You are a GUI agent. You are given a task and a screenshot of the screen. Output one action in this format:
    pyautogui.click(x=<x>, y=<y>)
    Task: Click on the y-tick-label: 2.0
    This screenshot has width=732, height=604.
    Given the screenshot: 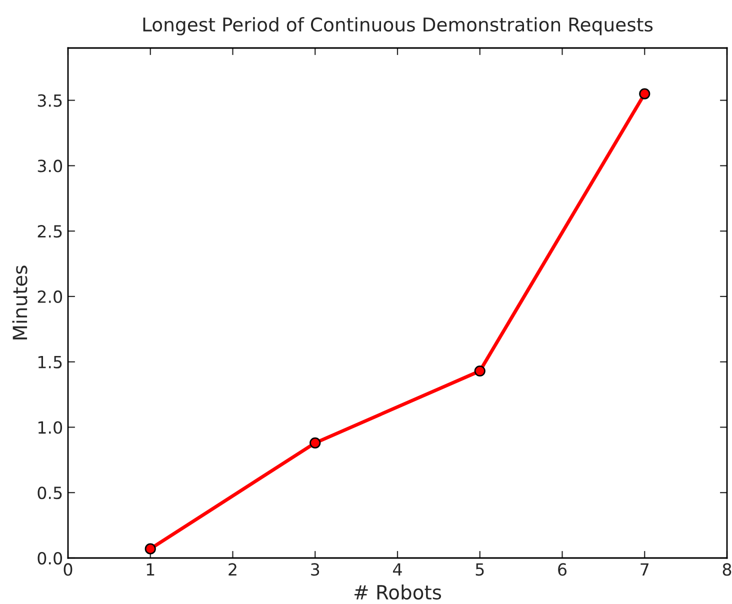 What is the action you would take?
    pyautogui.click(x=50, y=297)
    